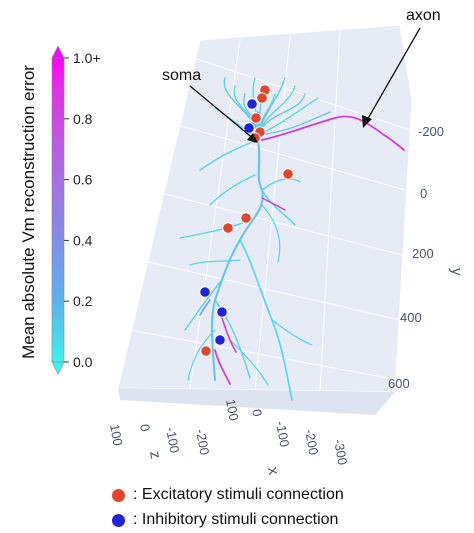  What do you see at coordinates (236, 519) in the screenshot?
I see `legend-inhibitory-label: : Inhibitory stimuli connection` at bounding box center [236, 519].